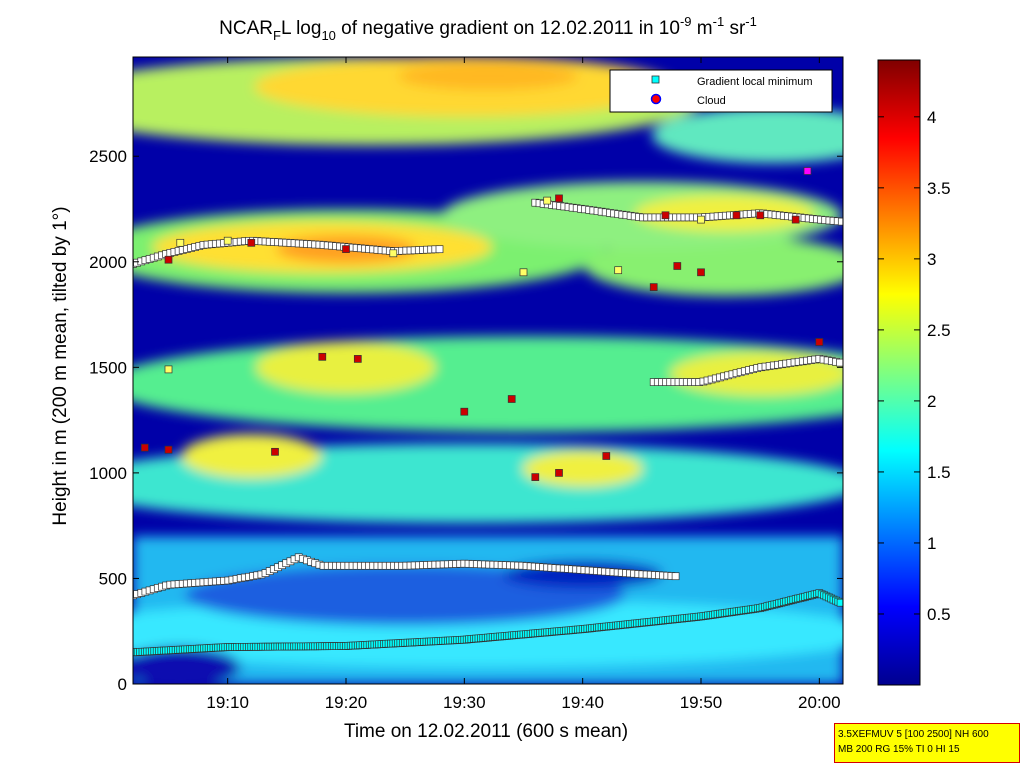 This screenshot has height=767, width=1023. Describe the element at coordinates (819, 702) in the screenshot. I see `x-tick-label: 20:00` at that location.